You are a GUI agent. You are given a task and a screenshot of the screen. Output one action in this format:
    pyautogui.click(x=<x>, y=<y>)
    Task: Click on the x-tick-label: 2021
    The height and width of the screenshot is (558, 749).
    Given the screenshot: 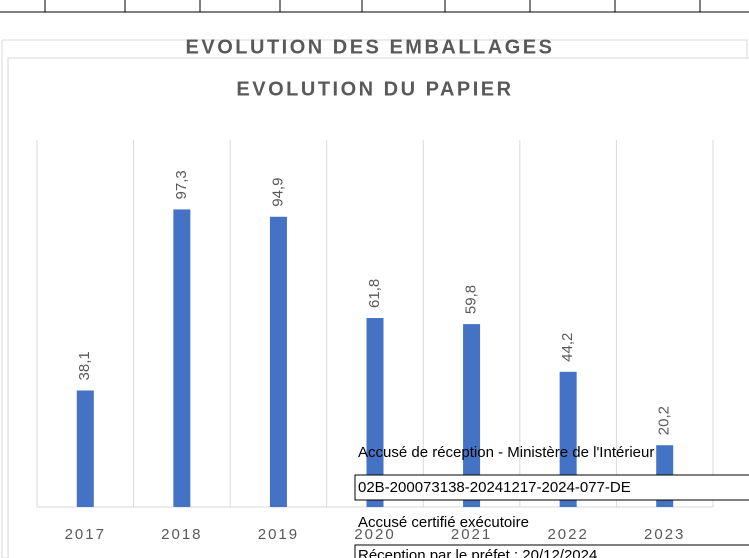 What is the action you would take?
    pyautogui.click(x=471, y=534)
    